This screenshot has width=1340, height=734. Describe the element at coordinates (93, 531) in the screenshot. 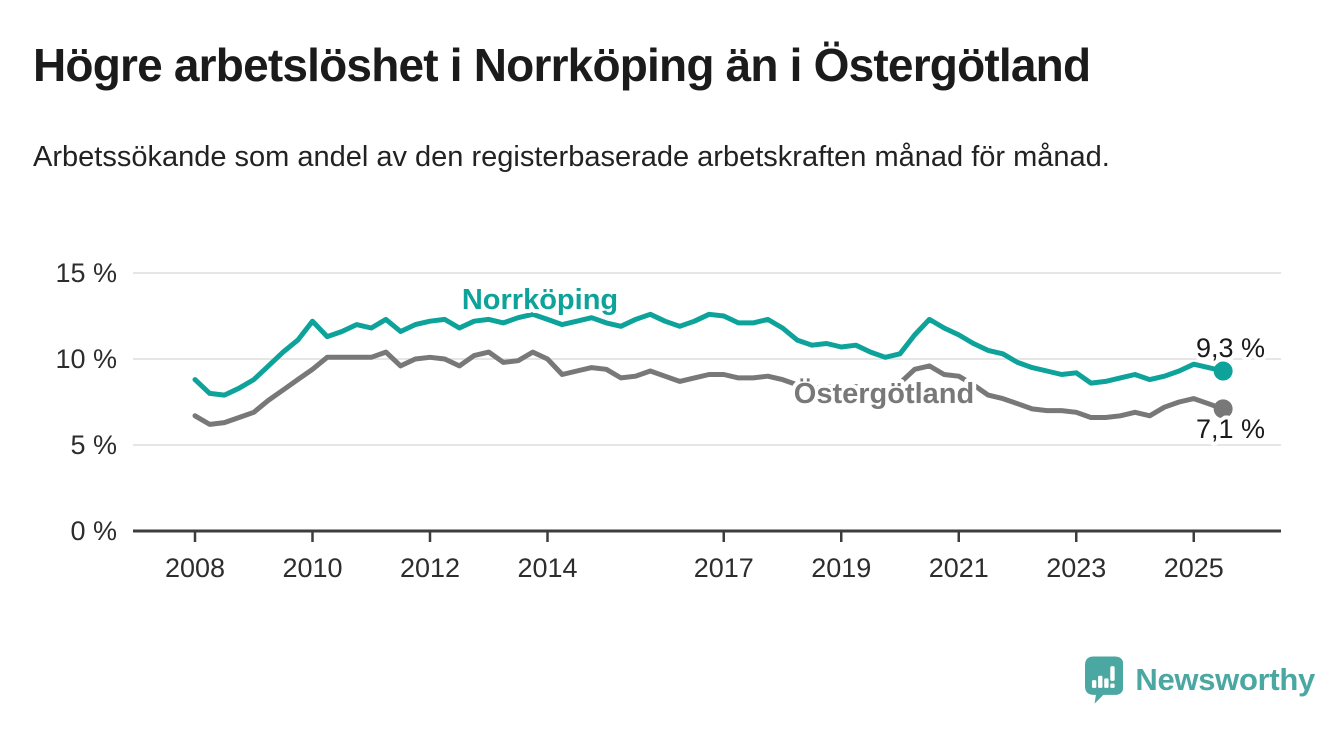

I see `y-tick-label-0: 0 %` at that location.